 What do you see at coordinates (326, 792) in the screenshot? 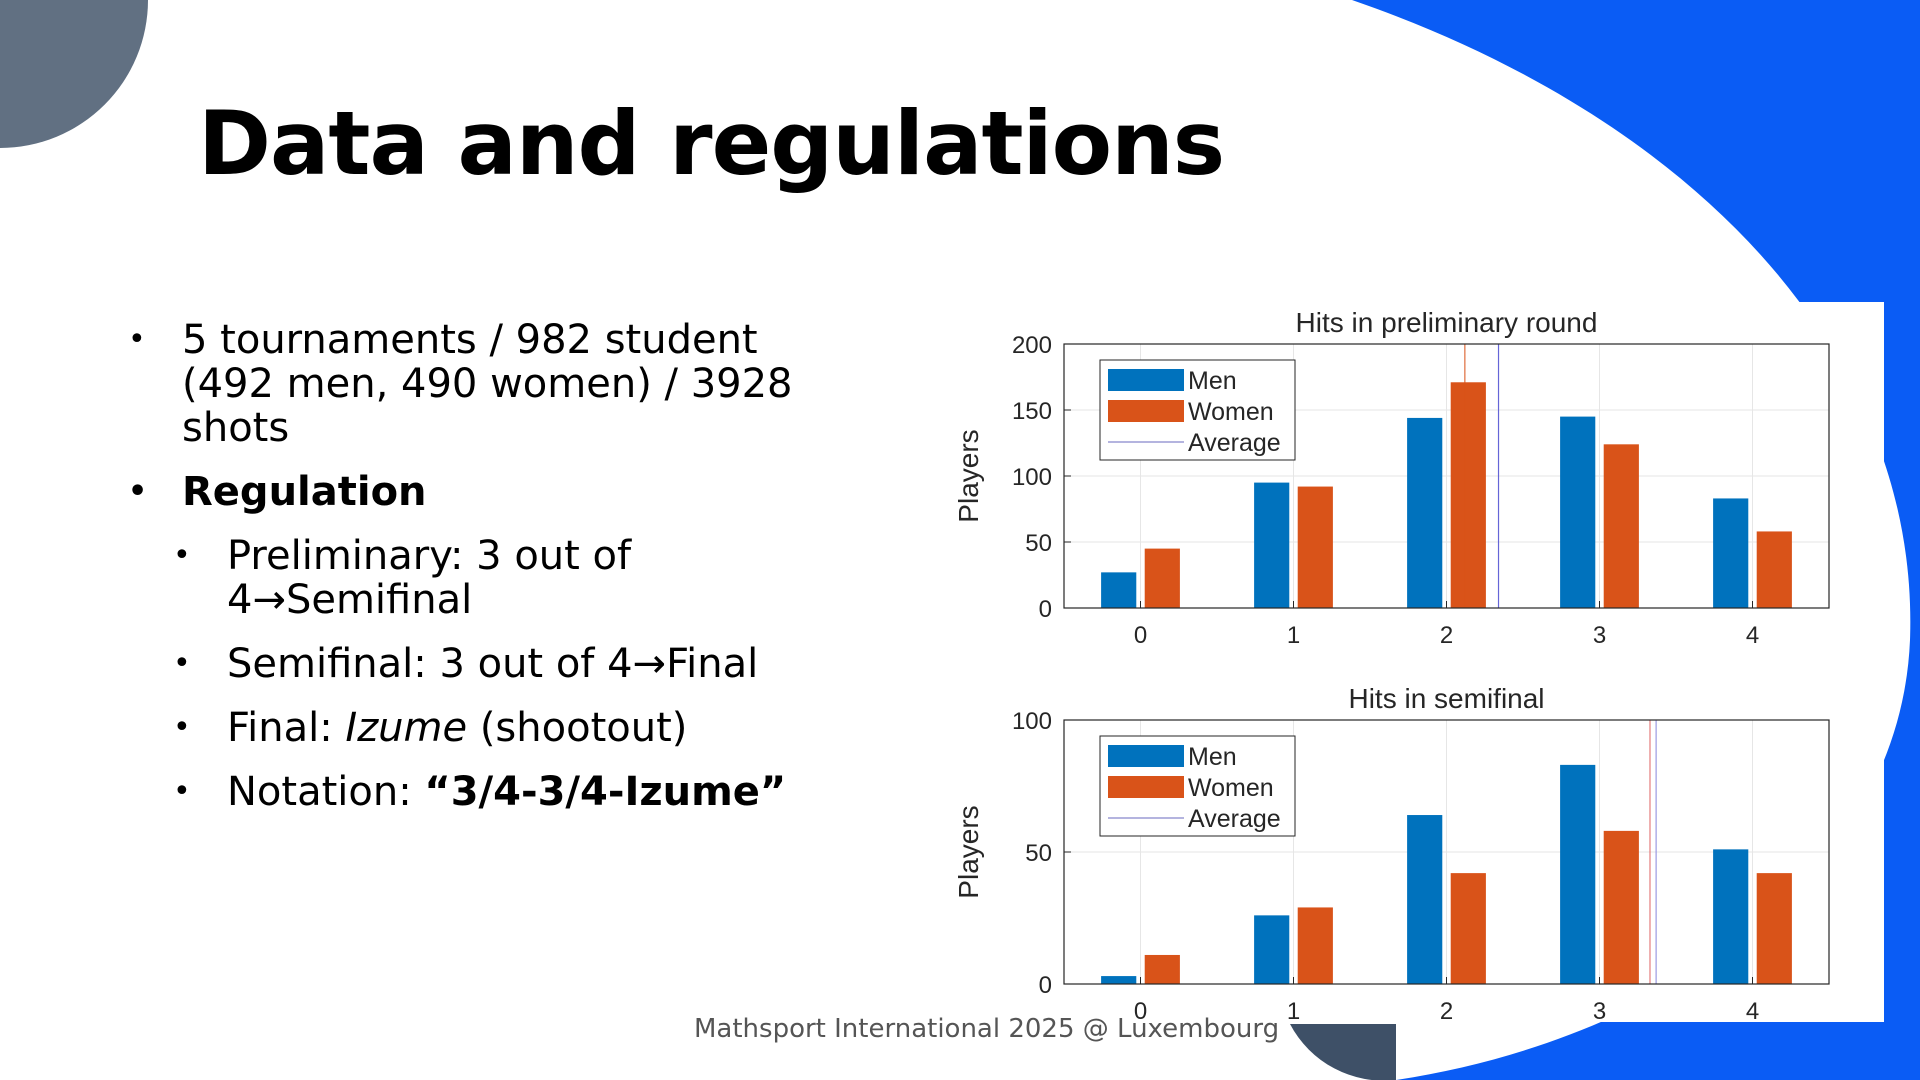
I see `bullet-text: Notation:` at bounding box center [326, 792].